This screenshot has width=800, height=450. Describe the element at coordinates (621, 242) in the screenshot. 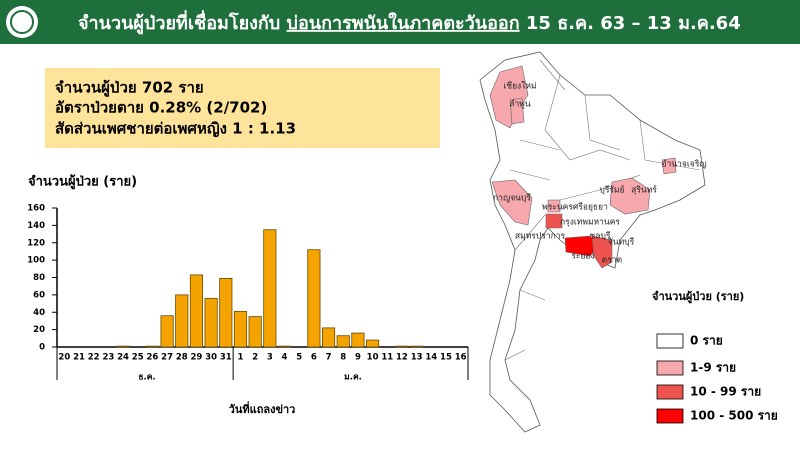

I see `province-label: จันทบุรี` at that location.